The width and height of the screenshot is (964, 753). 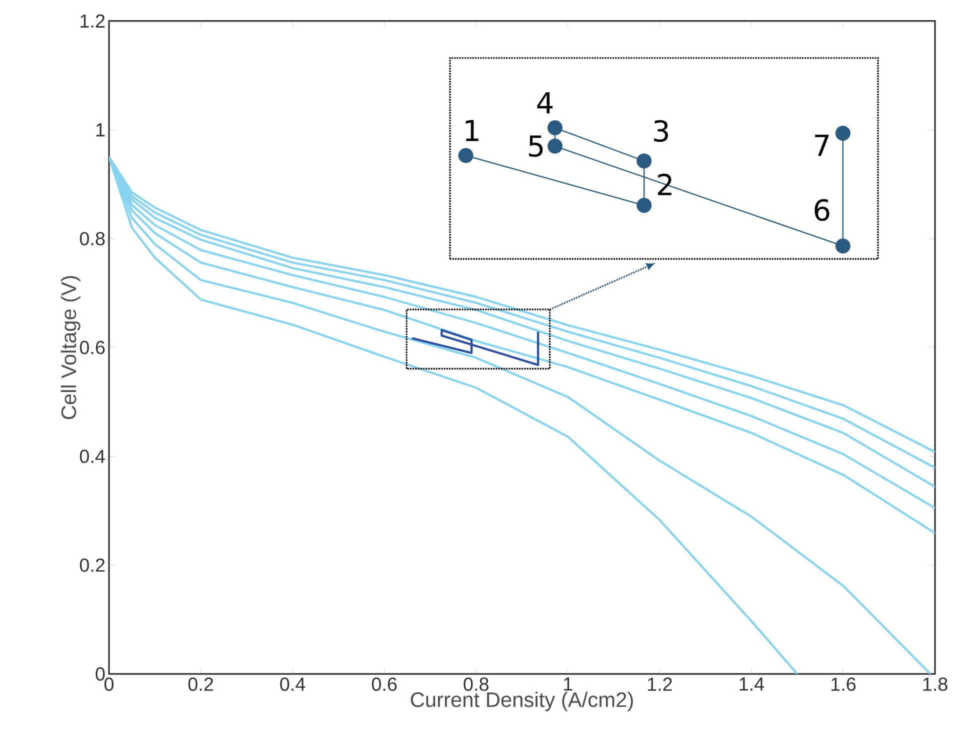 I want to click on x-tick-label: 1.4, so click(x=752, y=684).